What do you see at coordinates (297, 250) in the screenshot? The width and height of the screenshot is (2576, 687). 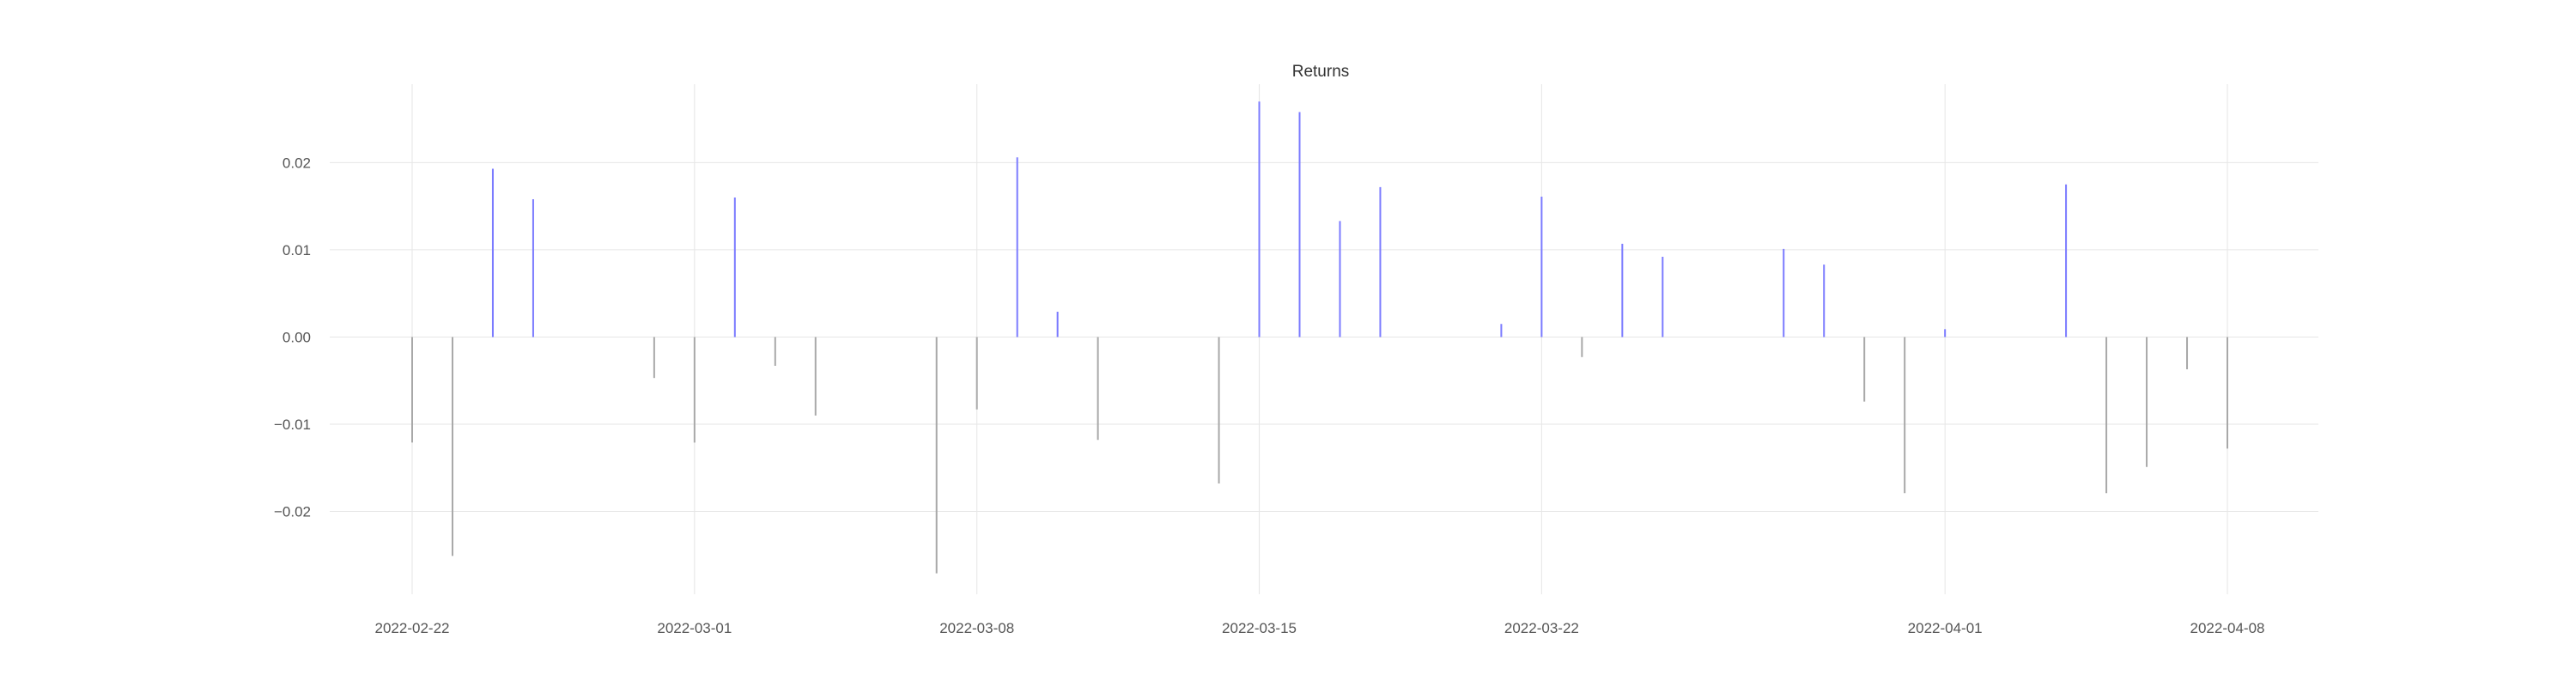 I see `y-tick-label: 0.01` at bounding box center [297, 250].